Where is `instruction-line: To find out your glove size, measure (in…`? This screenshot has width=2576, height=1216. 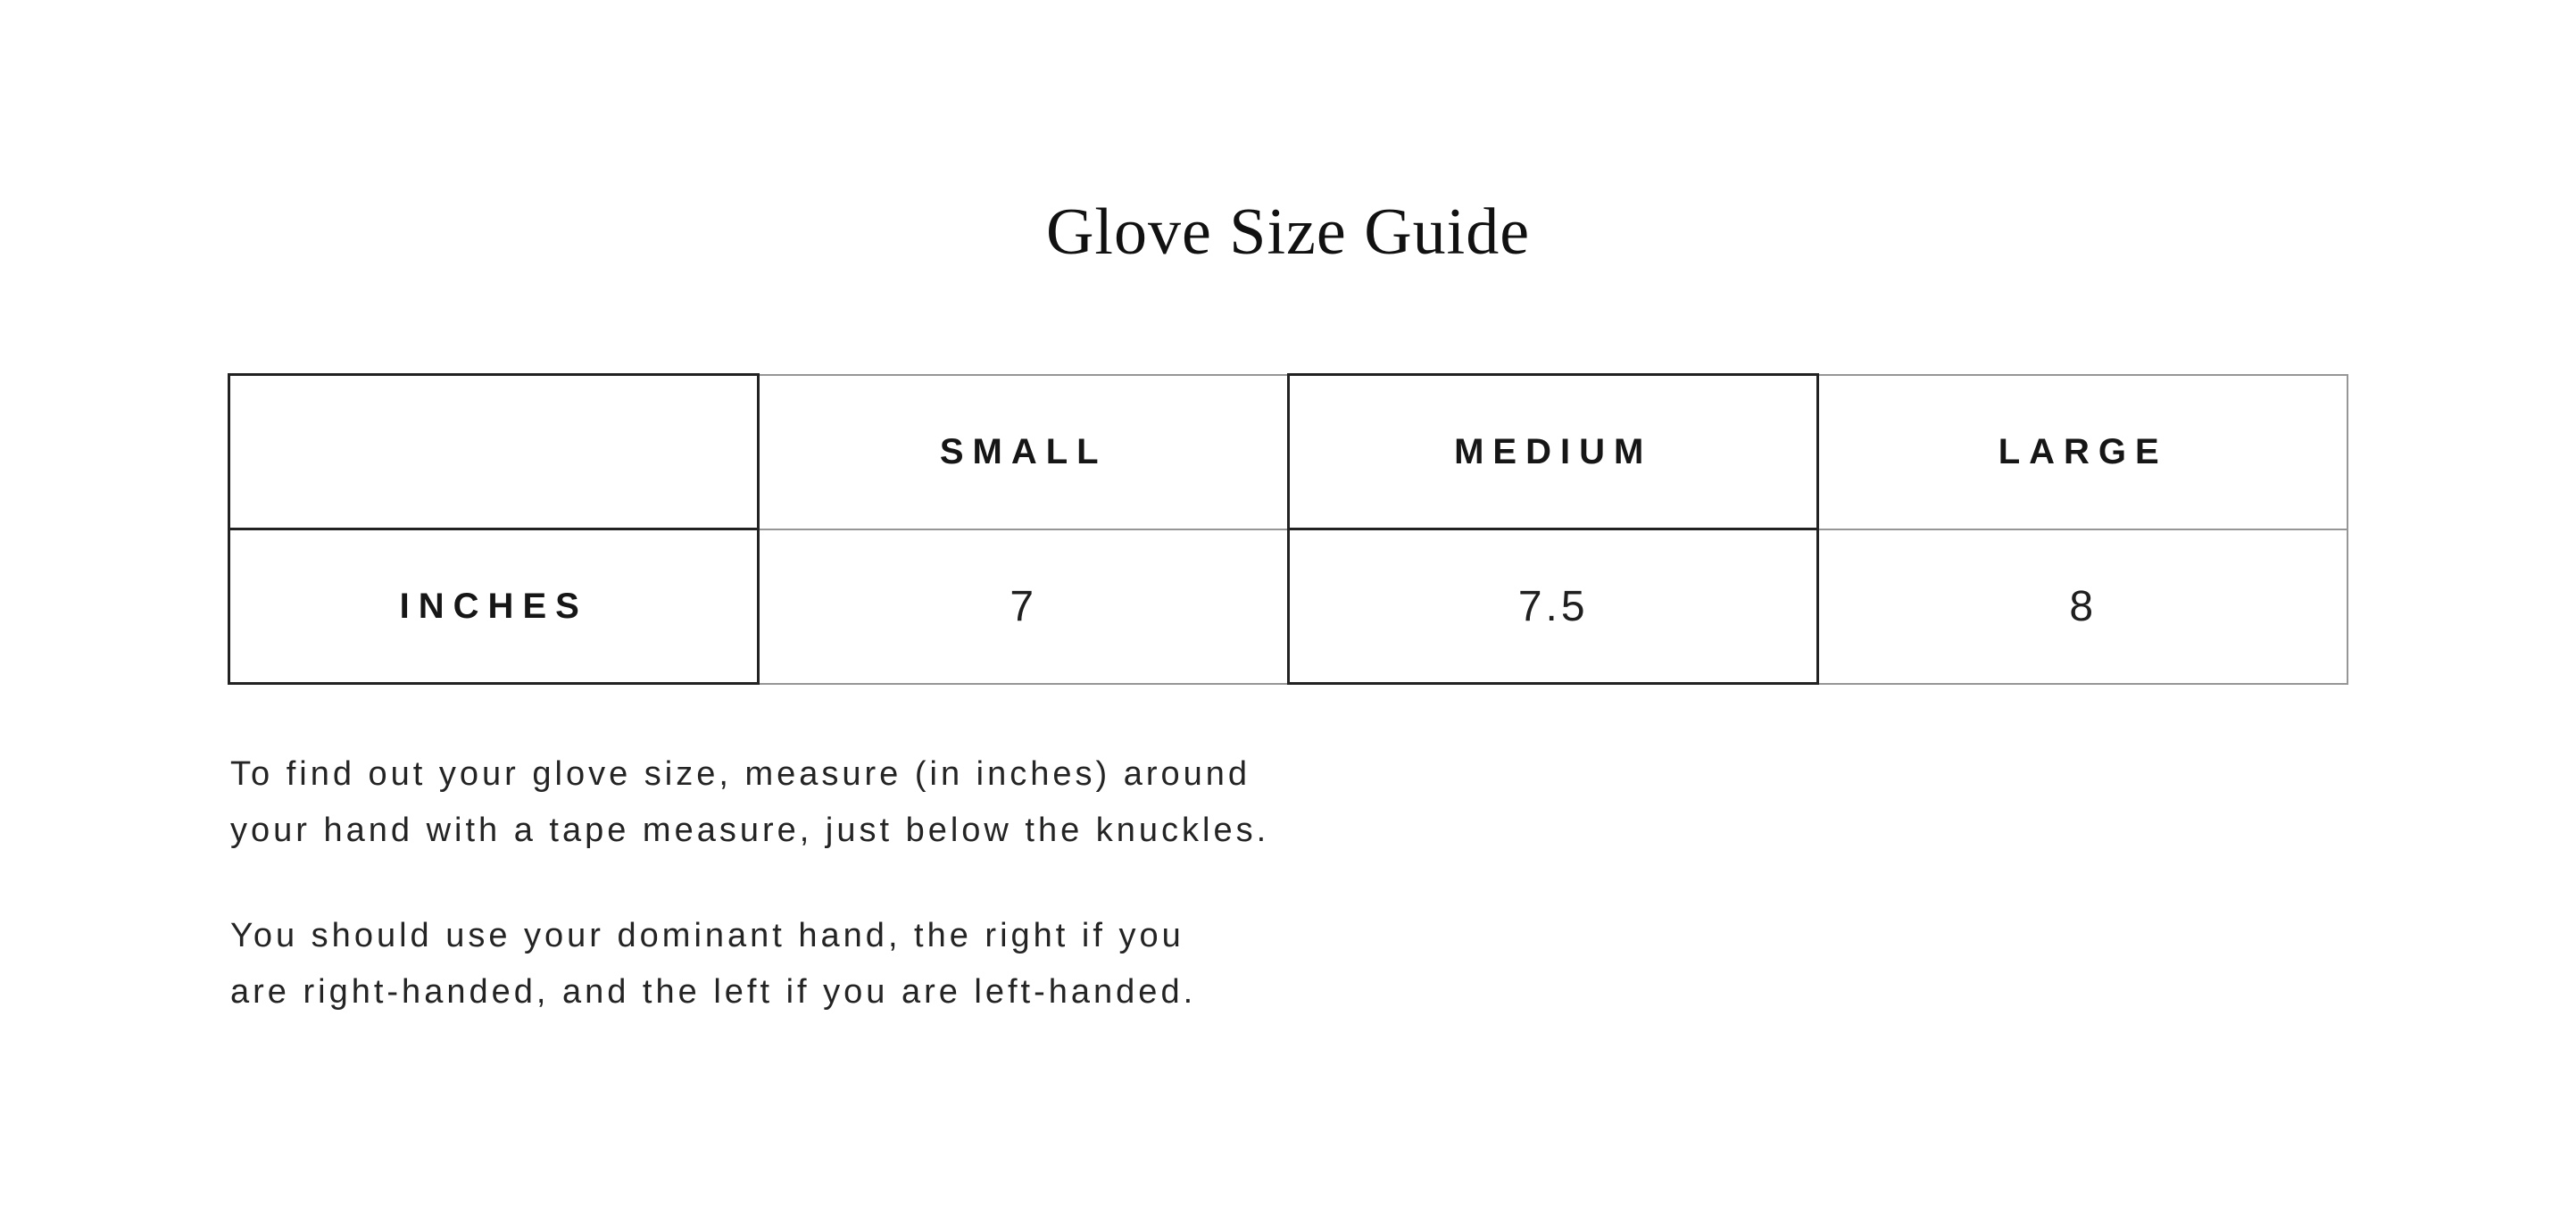 instruction-line: To find out your glove size, measure (in… is located at coordinates (740, 774).